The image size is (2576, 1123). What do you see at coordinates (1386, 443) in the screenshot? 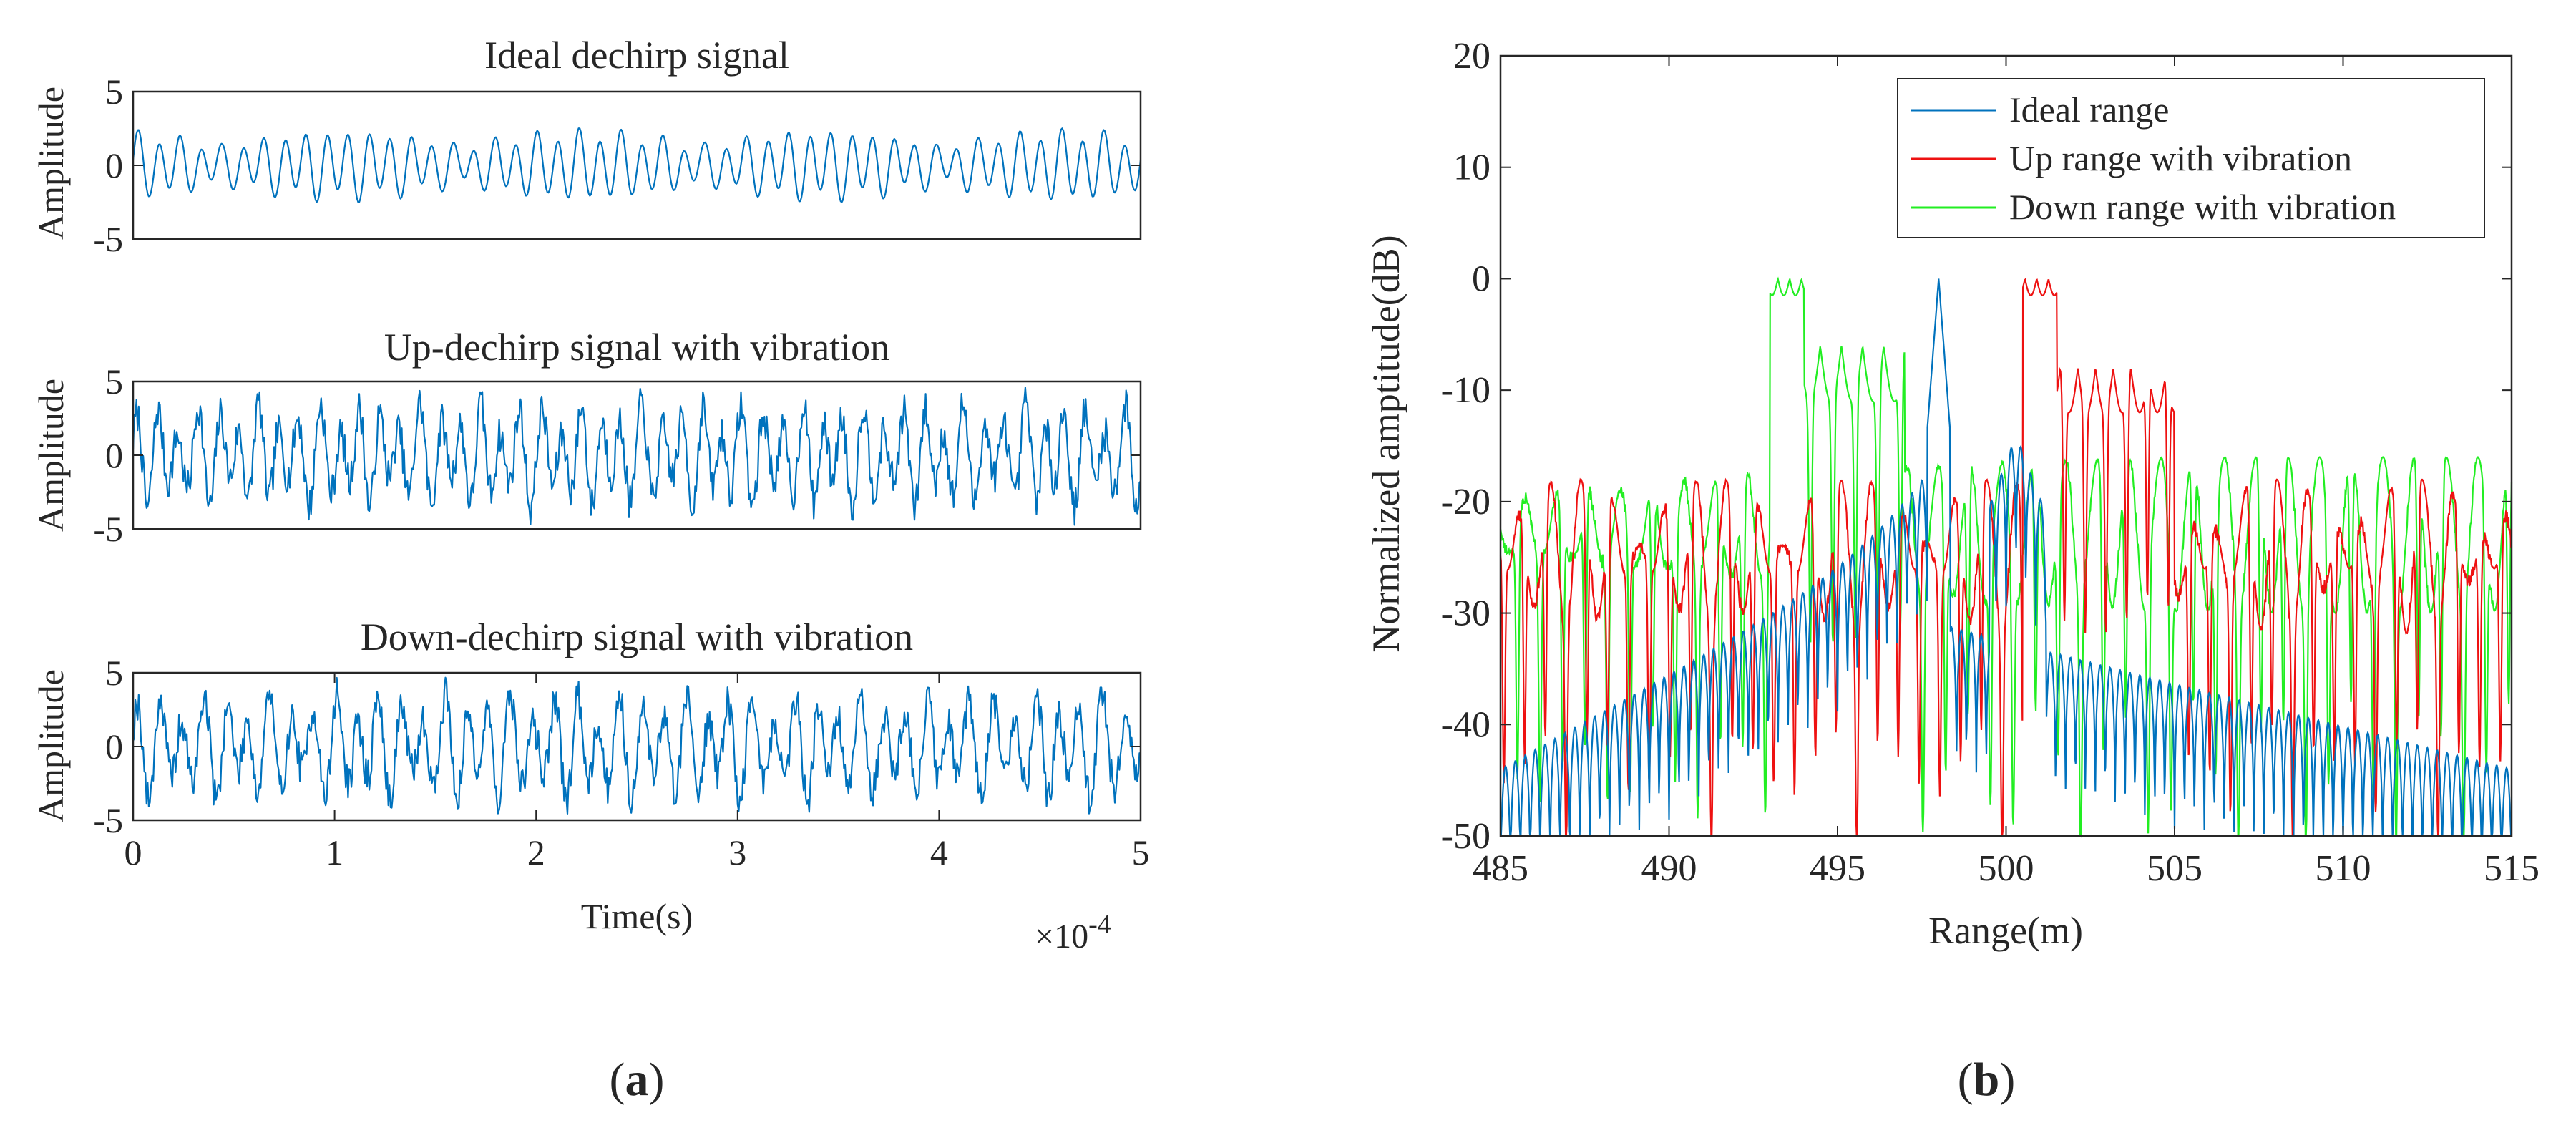
I see `y-axis-label: Normalized amptitude(dB)` at bounding box center [1386, 443].